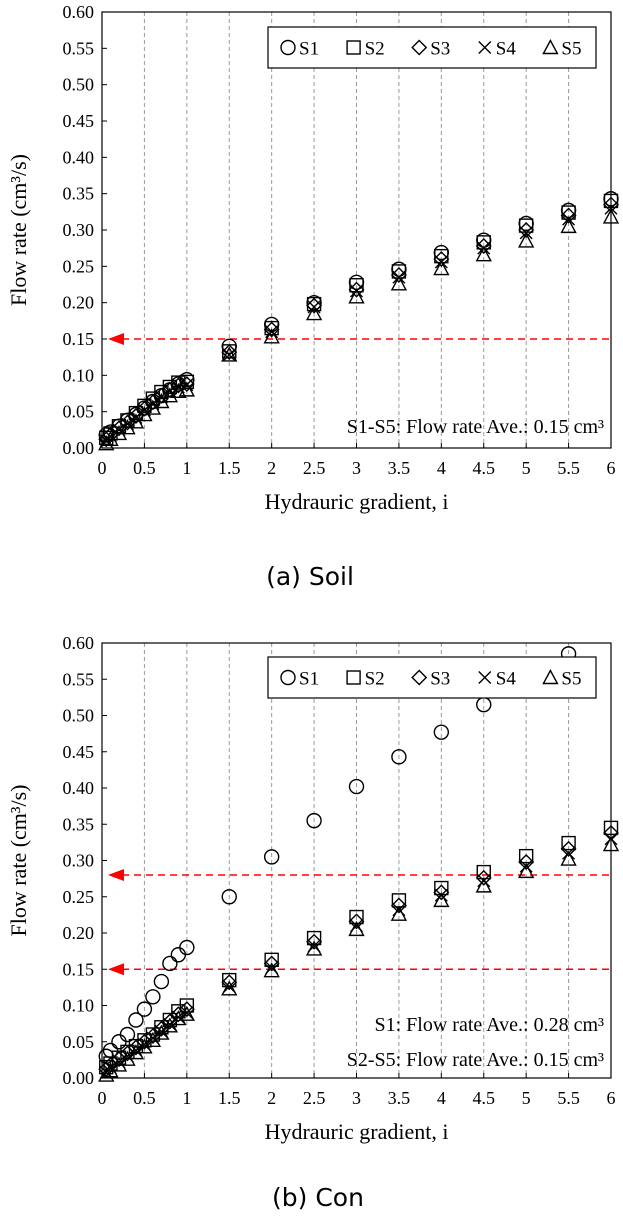 This screenshot has width=623, height=1223. Describe the element at coordinates (79, 48) in the screenshot. I see `y-tick-label: 0.55` at that location.